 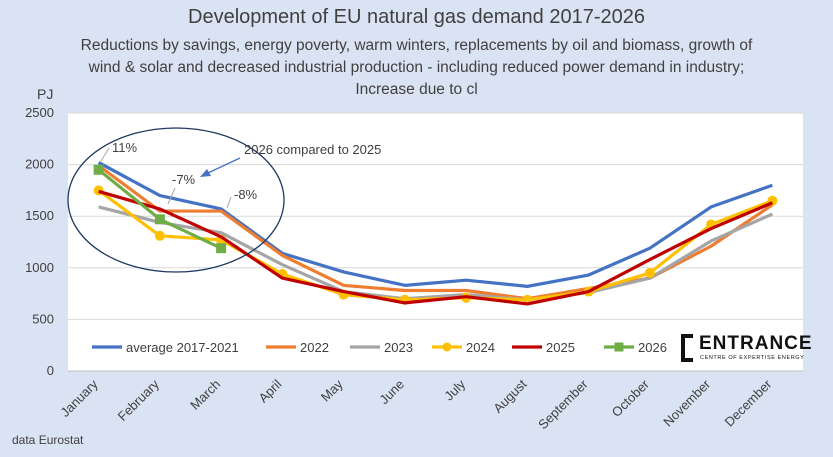 I want to click on highlight-ellipse, so click(x=176, y=200).